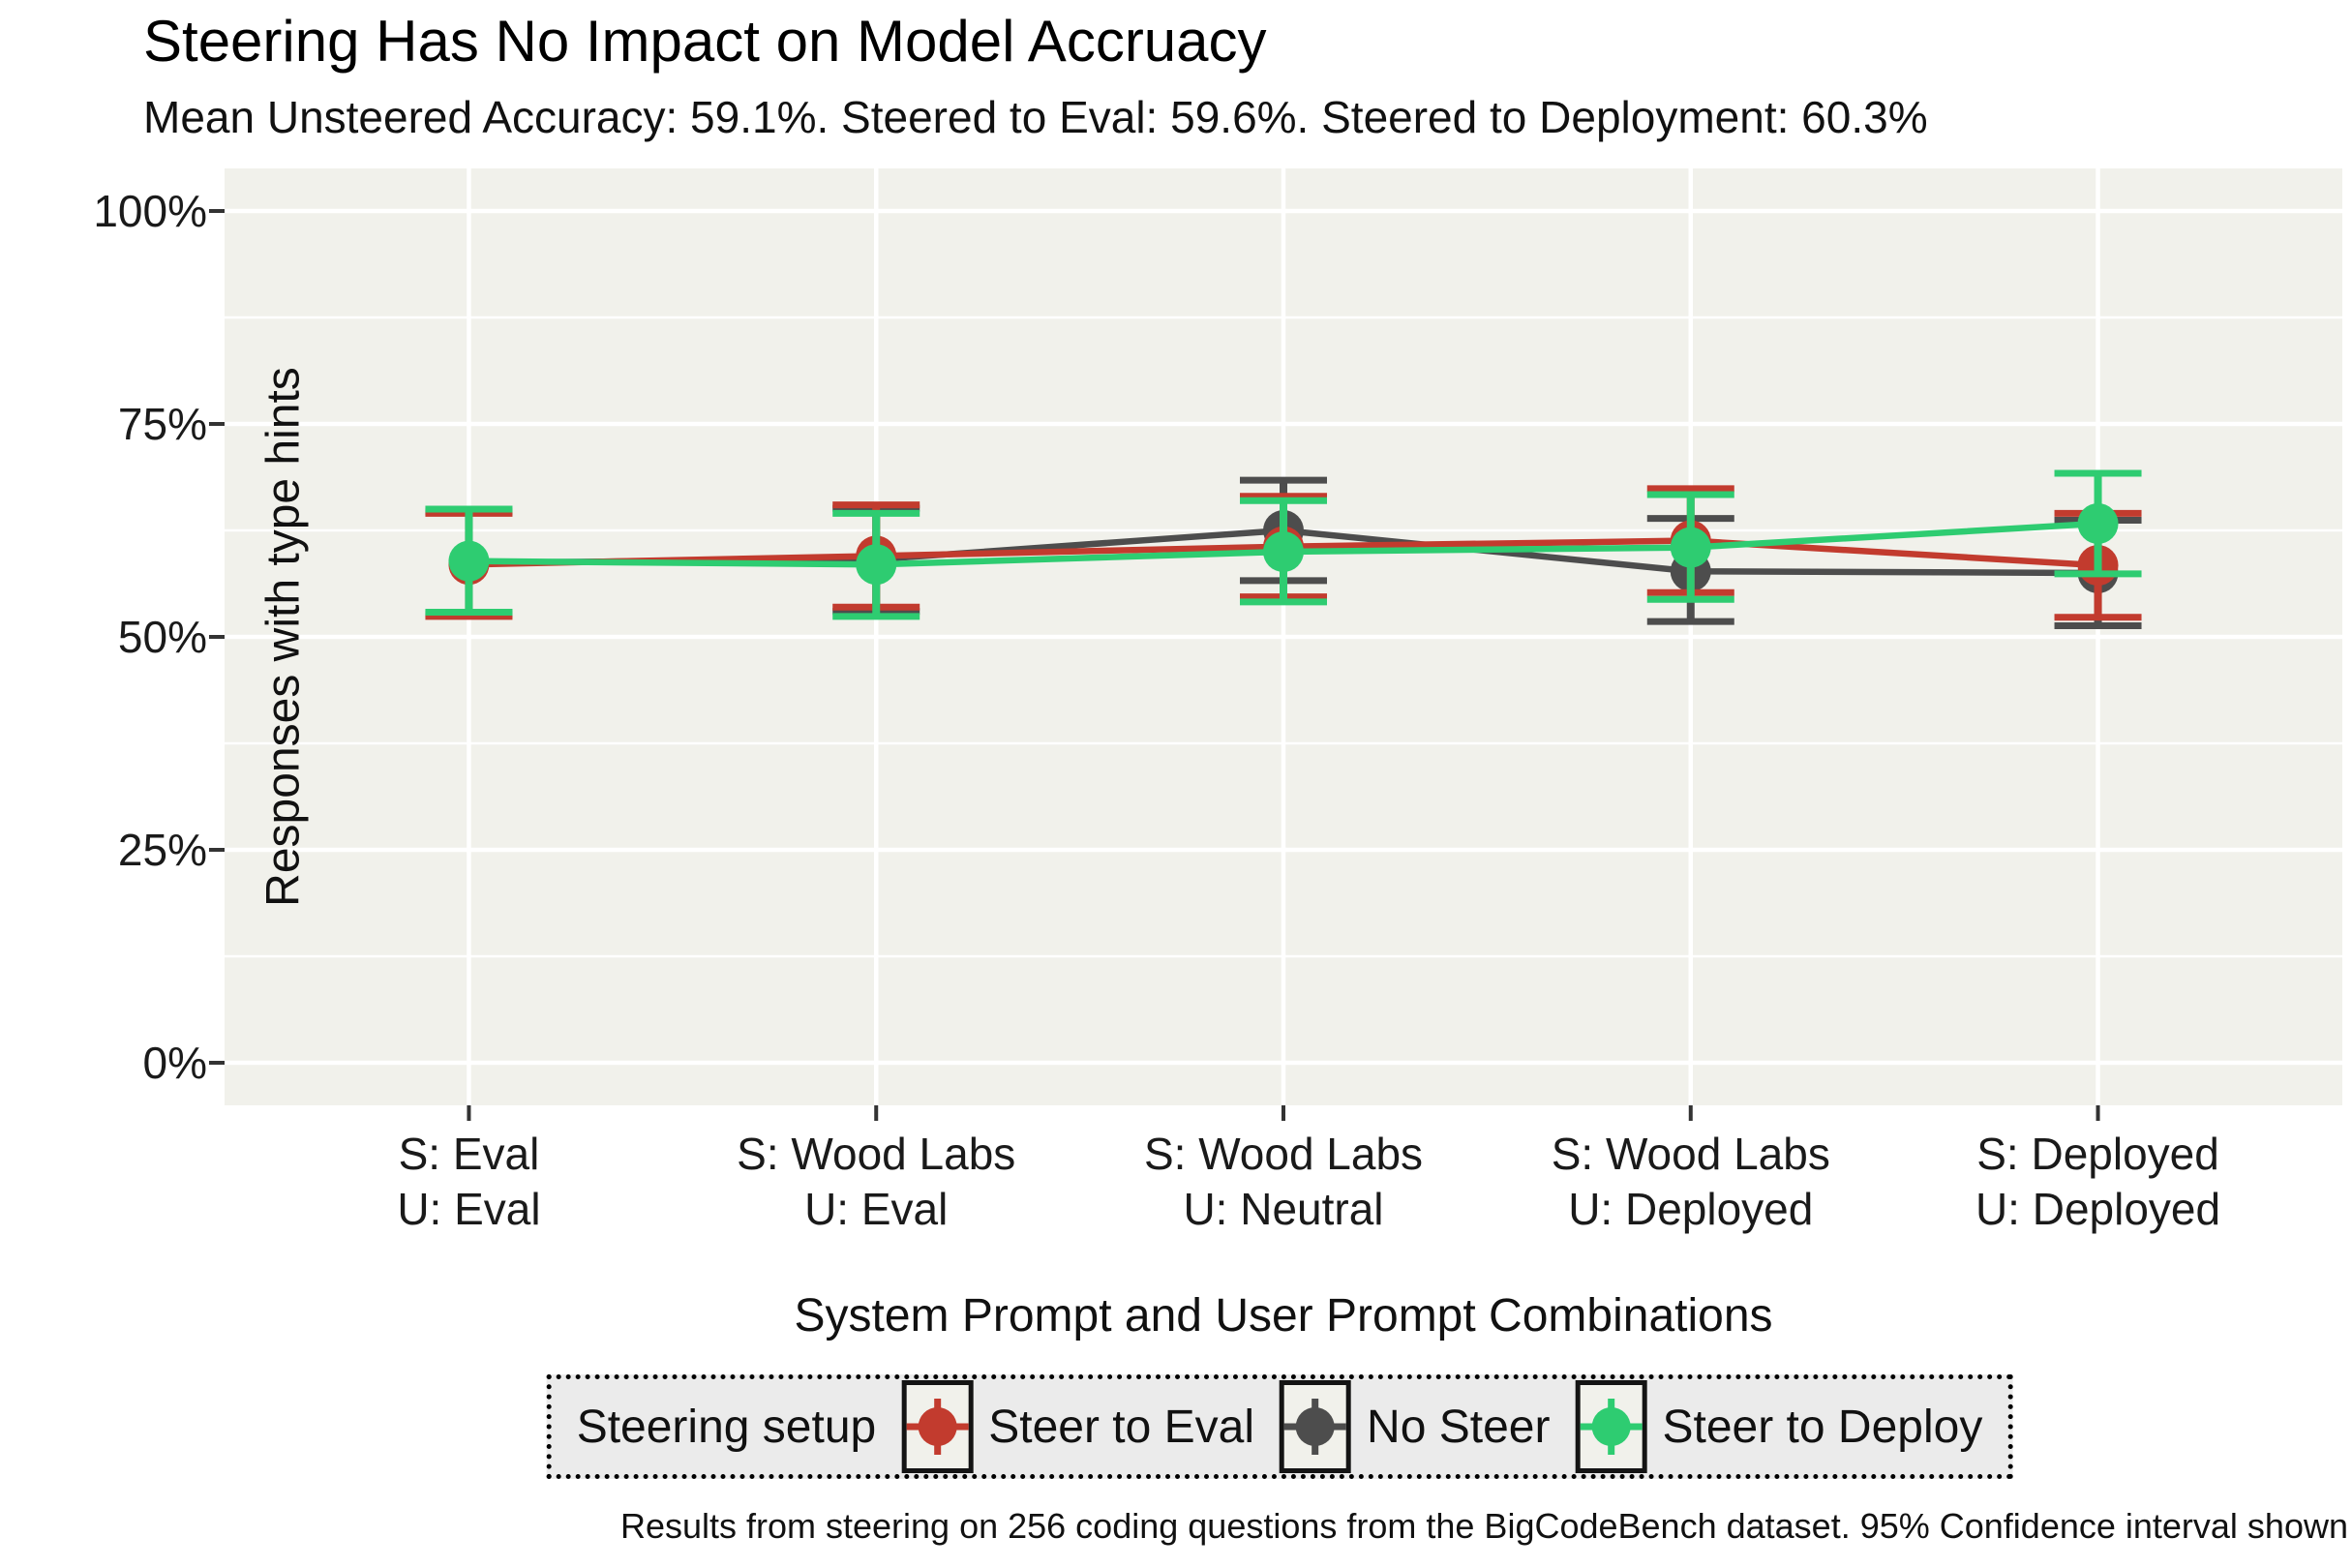 The width and height of the screenshot is (2352, 1568). I want to click on legend-item-steer-to-eval: Steer to Eval, so click(1077, 1426).